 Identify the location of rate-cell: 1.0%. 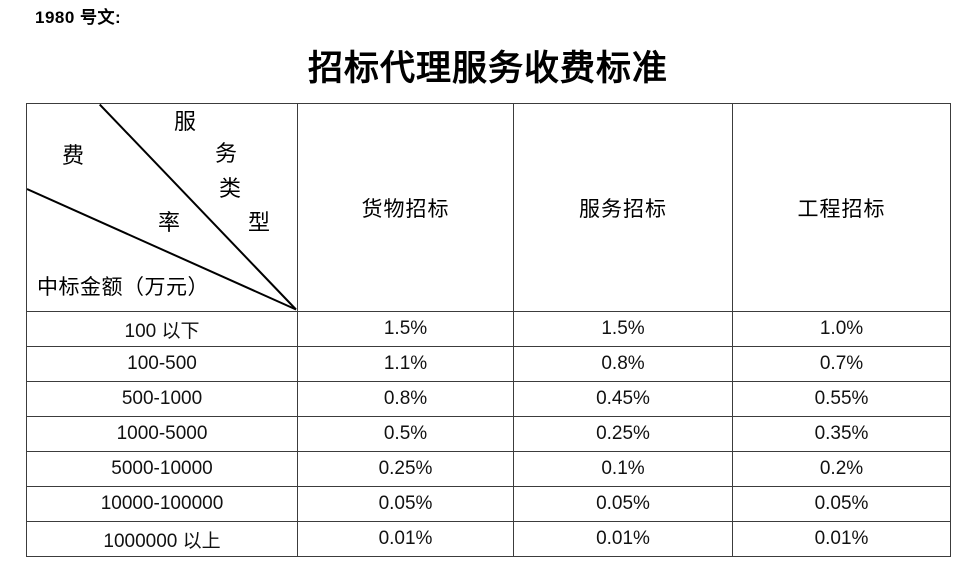
(841, 329).